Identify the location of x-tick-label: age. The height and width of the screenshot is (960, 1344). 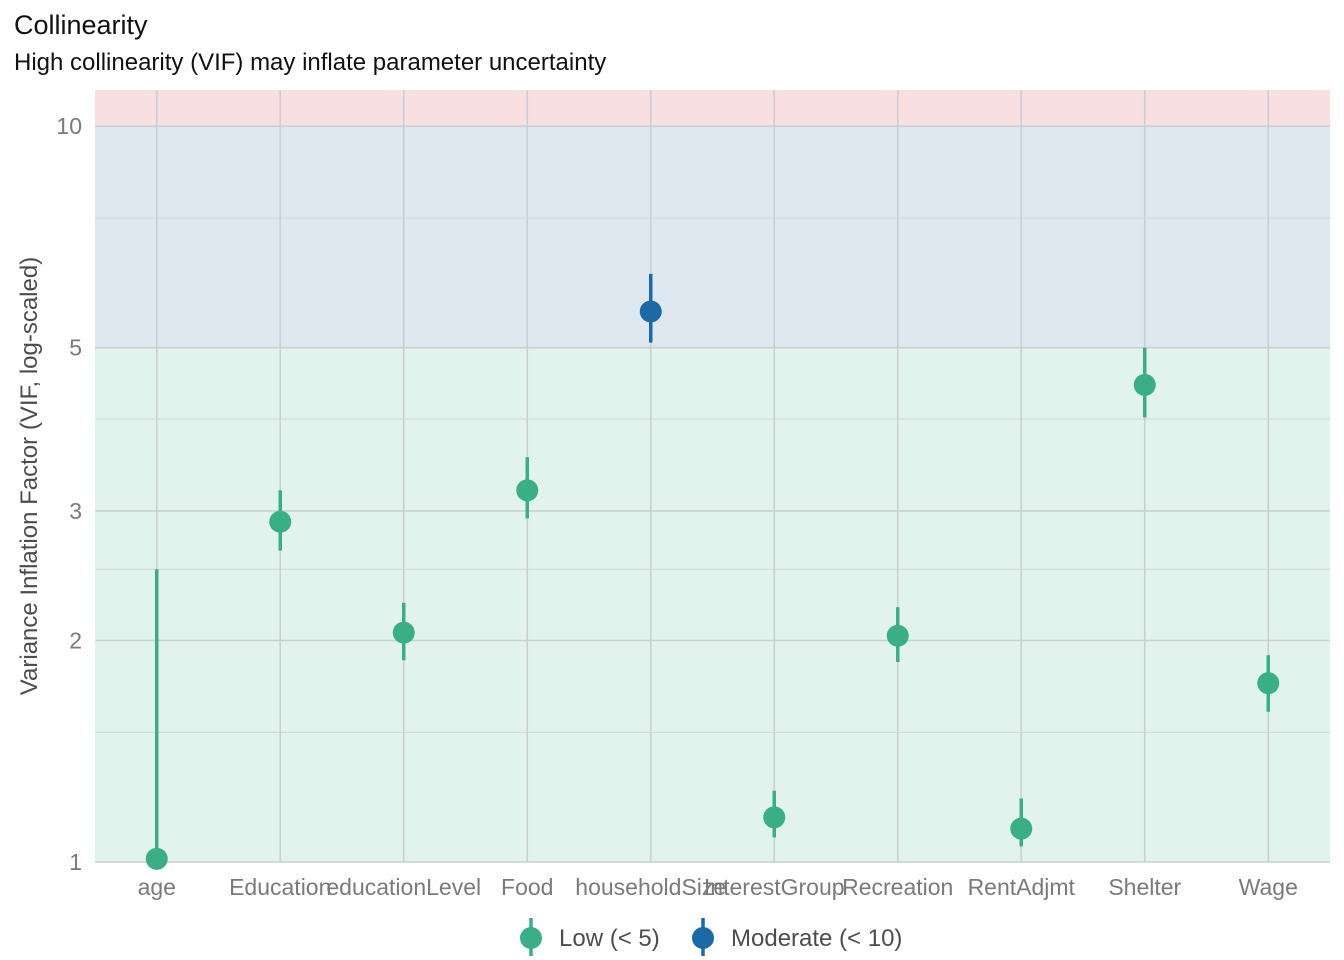
(157, 887).